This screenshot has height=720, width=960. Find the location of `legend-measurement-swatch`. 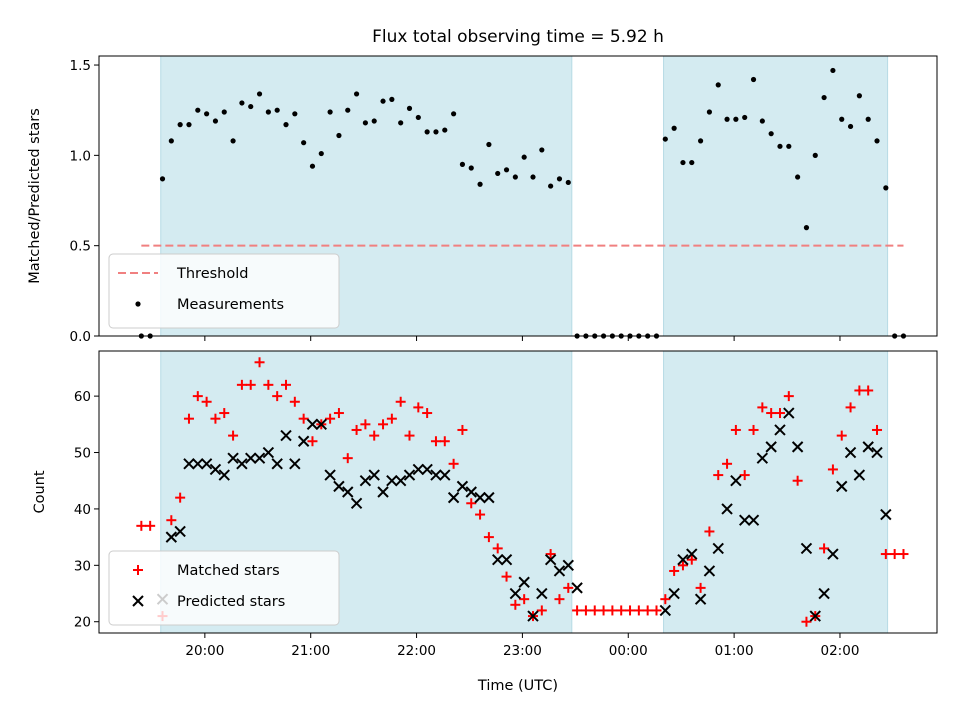

legend-measurement-swatch is located at coordinates (138, 304).